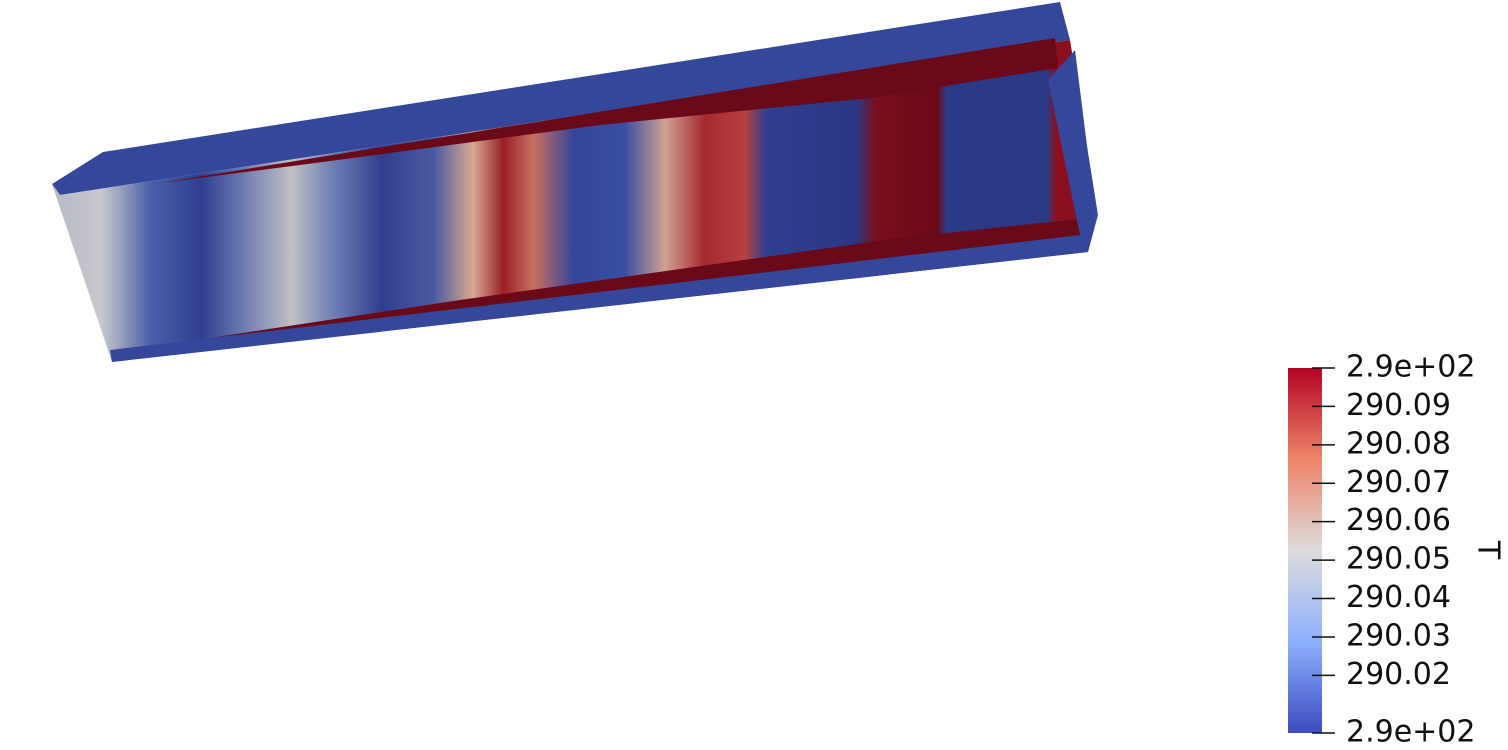  Describe the element at coordinates (1398, 443) in the screenshot. I see `tick-label: 290.08` at that location.